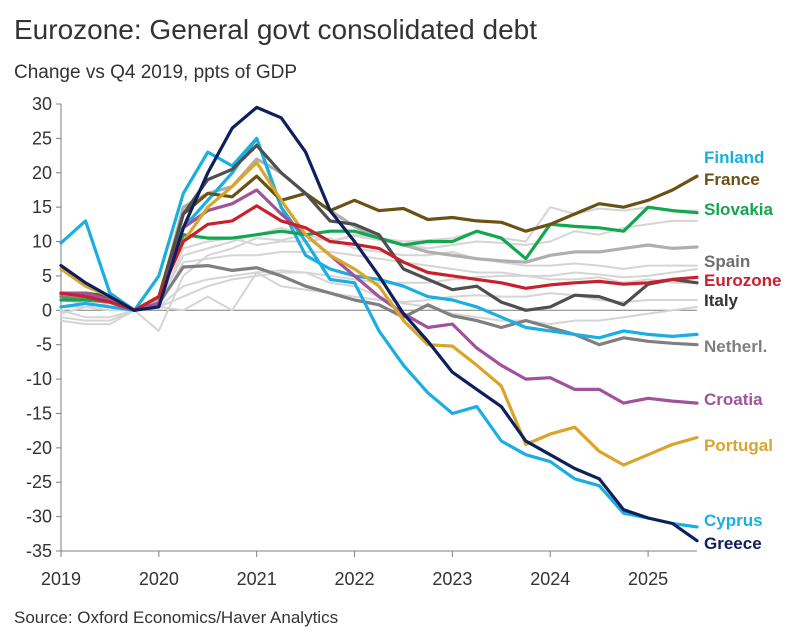  What do you see at coordinates (39, 551) in the screenshot?
I see `y-tick-label: -35` at bounding box center [39, 551].